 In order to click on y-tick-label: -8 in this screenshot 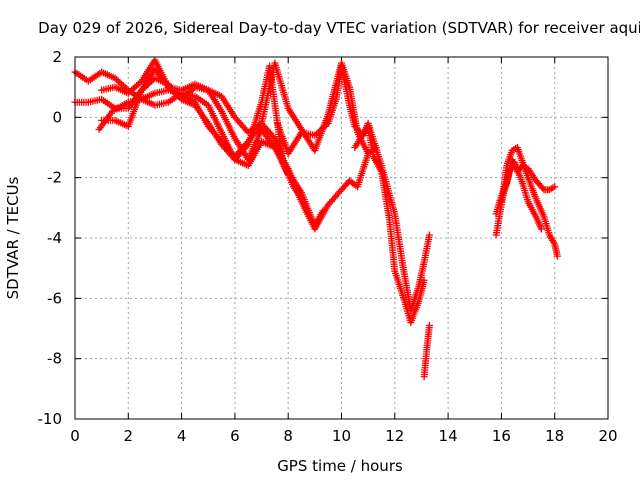, I will do `click(54, 359)`.